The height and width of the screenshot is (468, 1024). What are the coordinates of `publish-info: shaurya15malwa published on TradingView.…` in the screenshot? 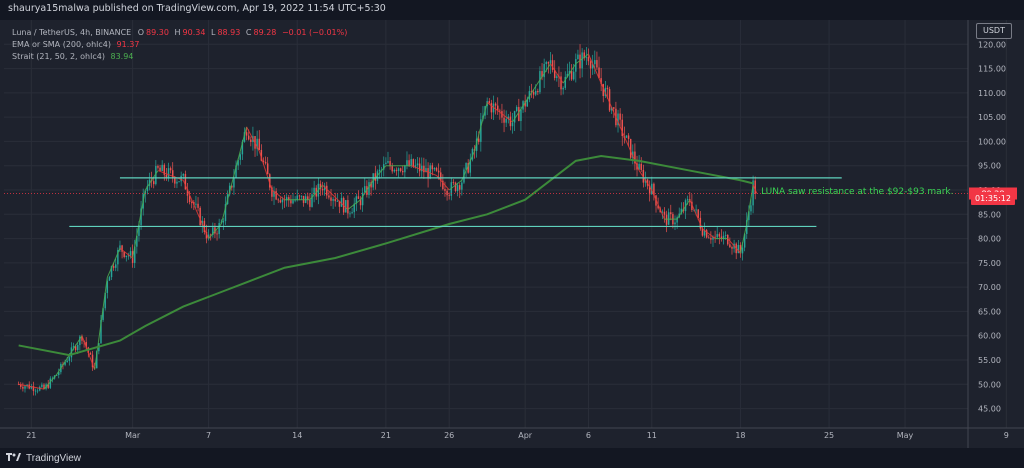 It's located at (197, 8).